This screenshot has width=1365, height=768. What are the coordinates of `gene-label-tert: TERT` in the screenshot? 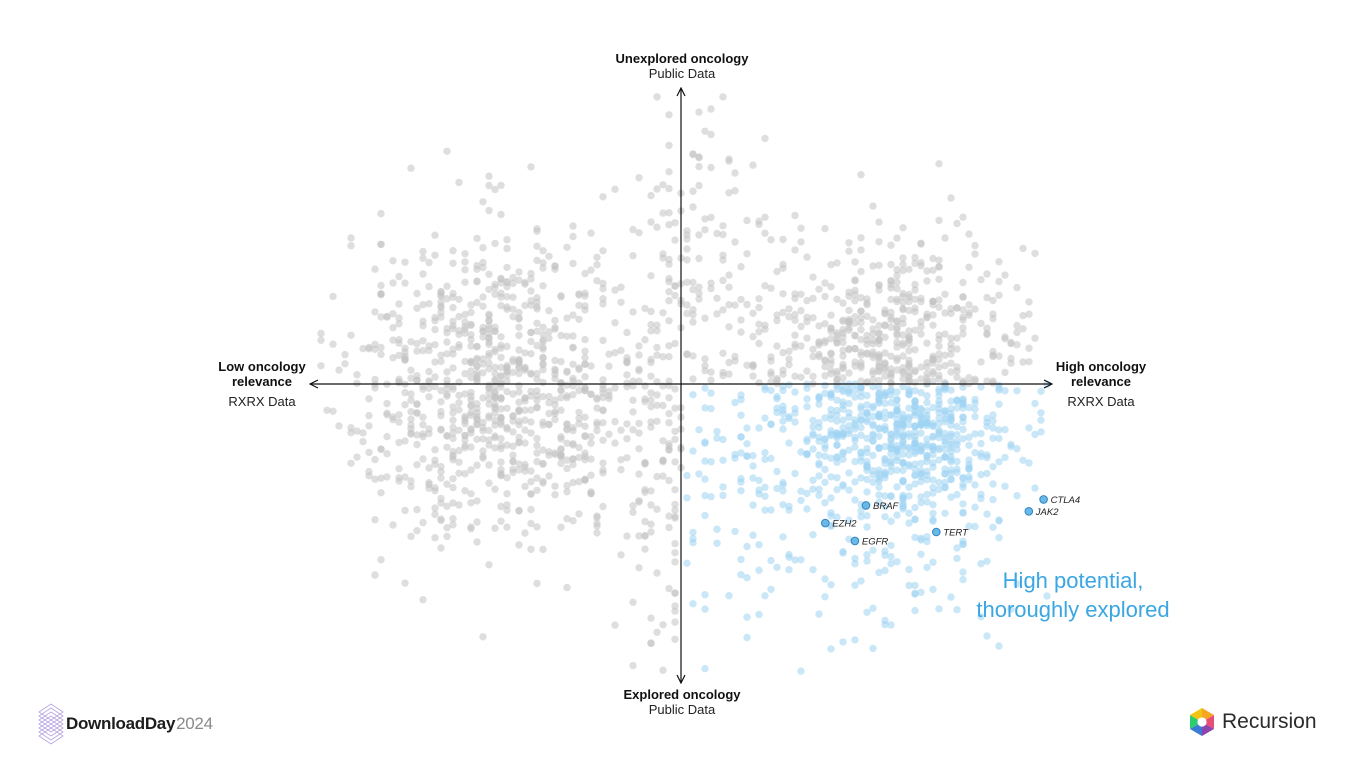 It's located at (956, 533).